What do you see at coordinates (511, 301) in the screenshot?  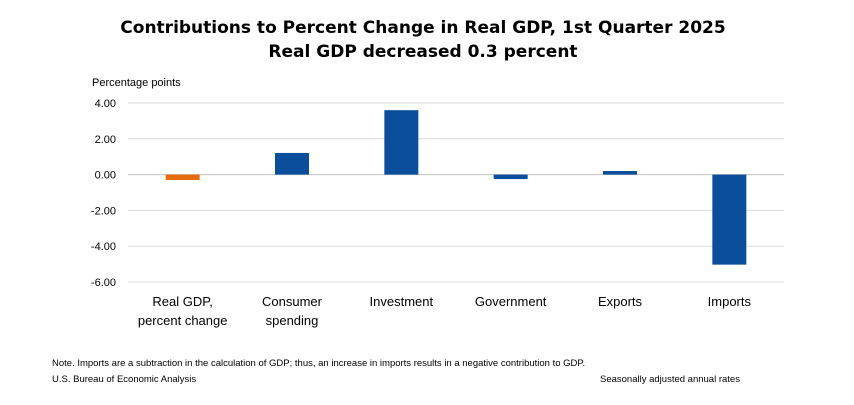 I see `category-label: Government` at bounding box center [511, 301].